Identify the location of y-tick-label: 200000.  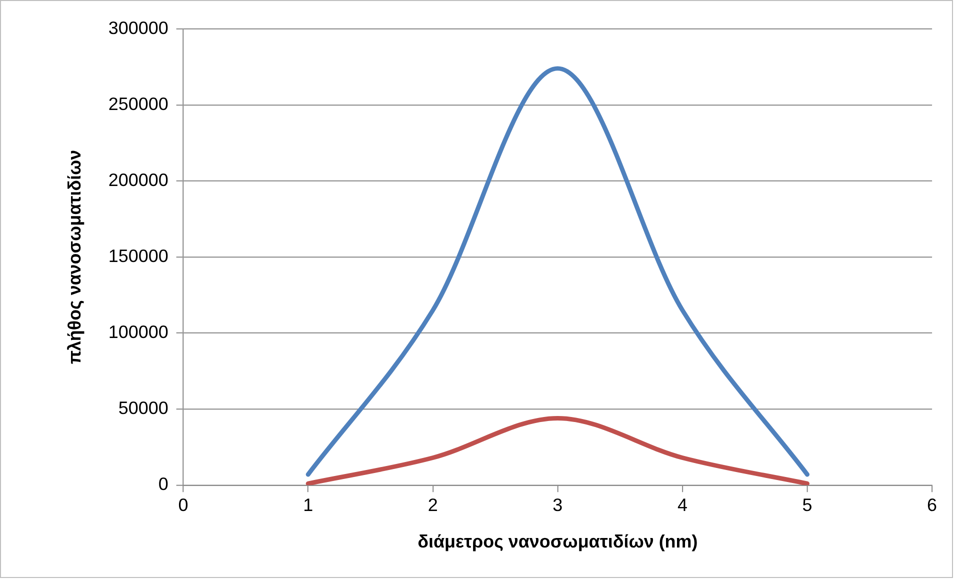
(138, 180).